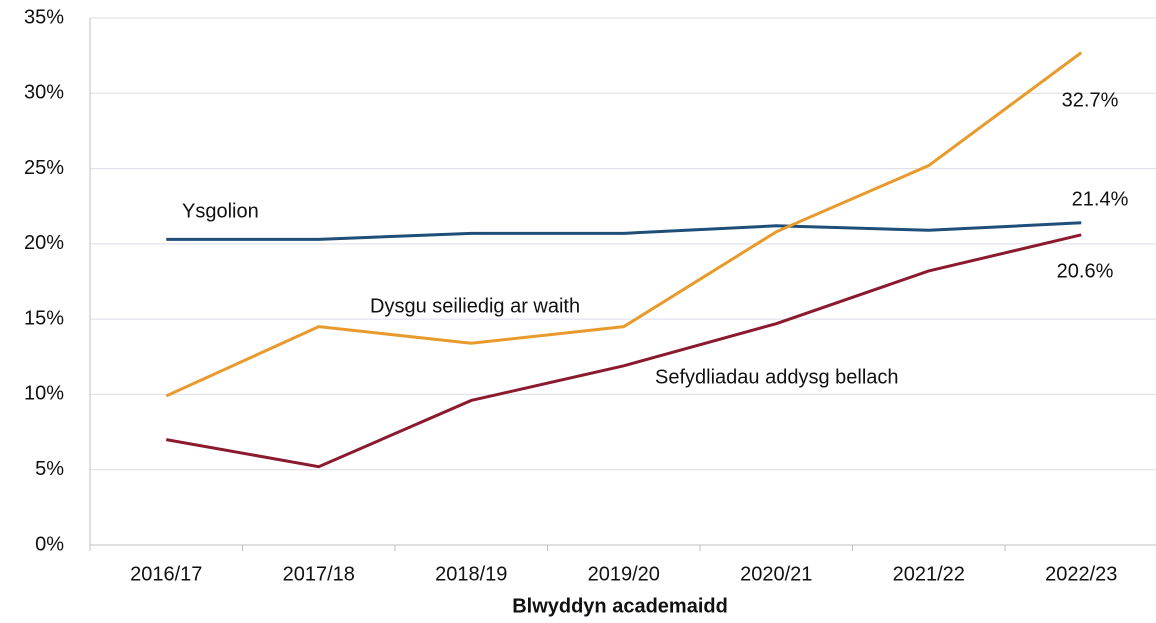 The height and width of the screenshot is (623, 1156). Describe the element at coordinates (777, 377) in the screenshot. I see `series-label: Sefydliadau addysg bellach` at that location.